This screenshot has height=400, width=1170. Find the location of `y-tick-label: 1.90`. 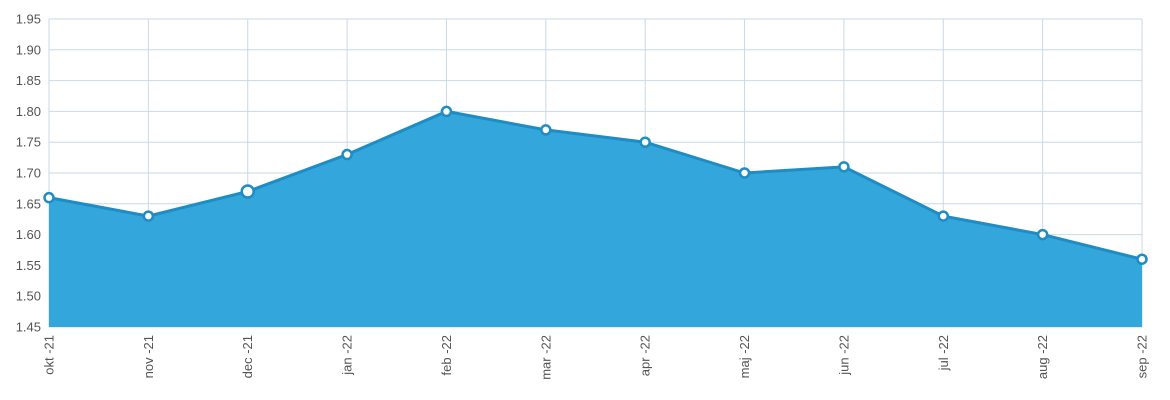

y-tick-label: 1.90 is located at coordinates (28, 49).